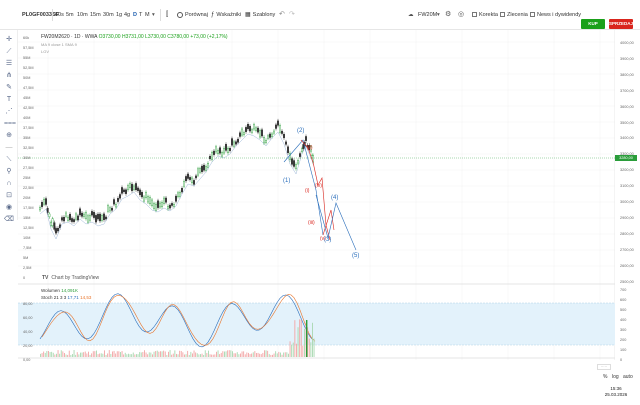 The image size is (640, 405). What do you see at coordinates (605, 377) in the screenshot?
I see `percent-toggle: %` at bounding box center [605, 377].